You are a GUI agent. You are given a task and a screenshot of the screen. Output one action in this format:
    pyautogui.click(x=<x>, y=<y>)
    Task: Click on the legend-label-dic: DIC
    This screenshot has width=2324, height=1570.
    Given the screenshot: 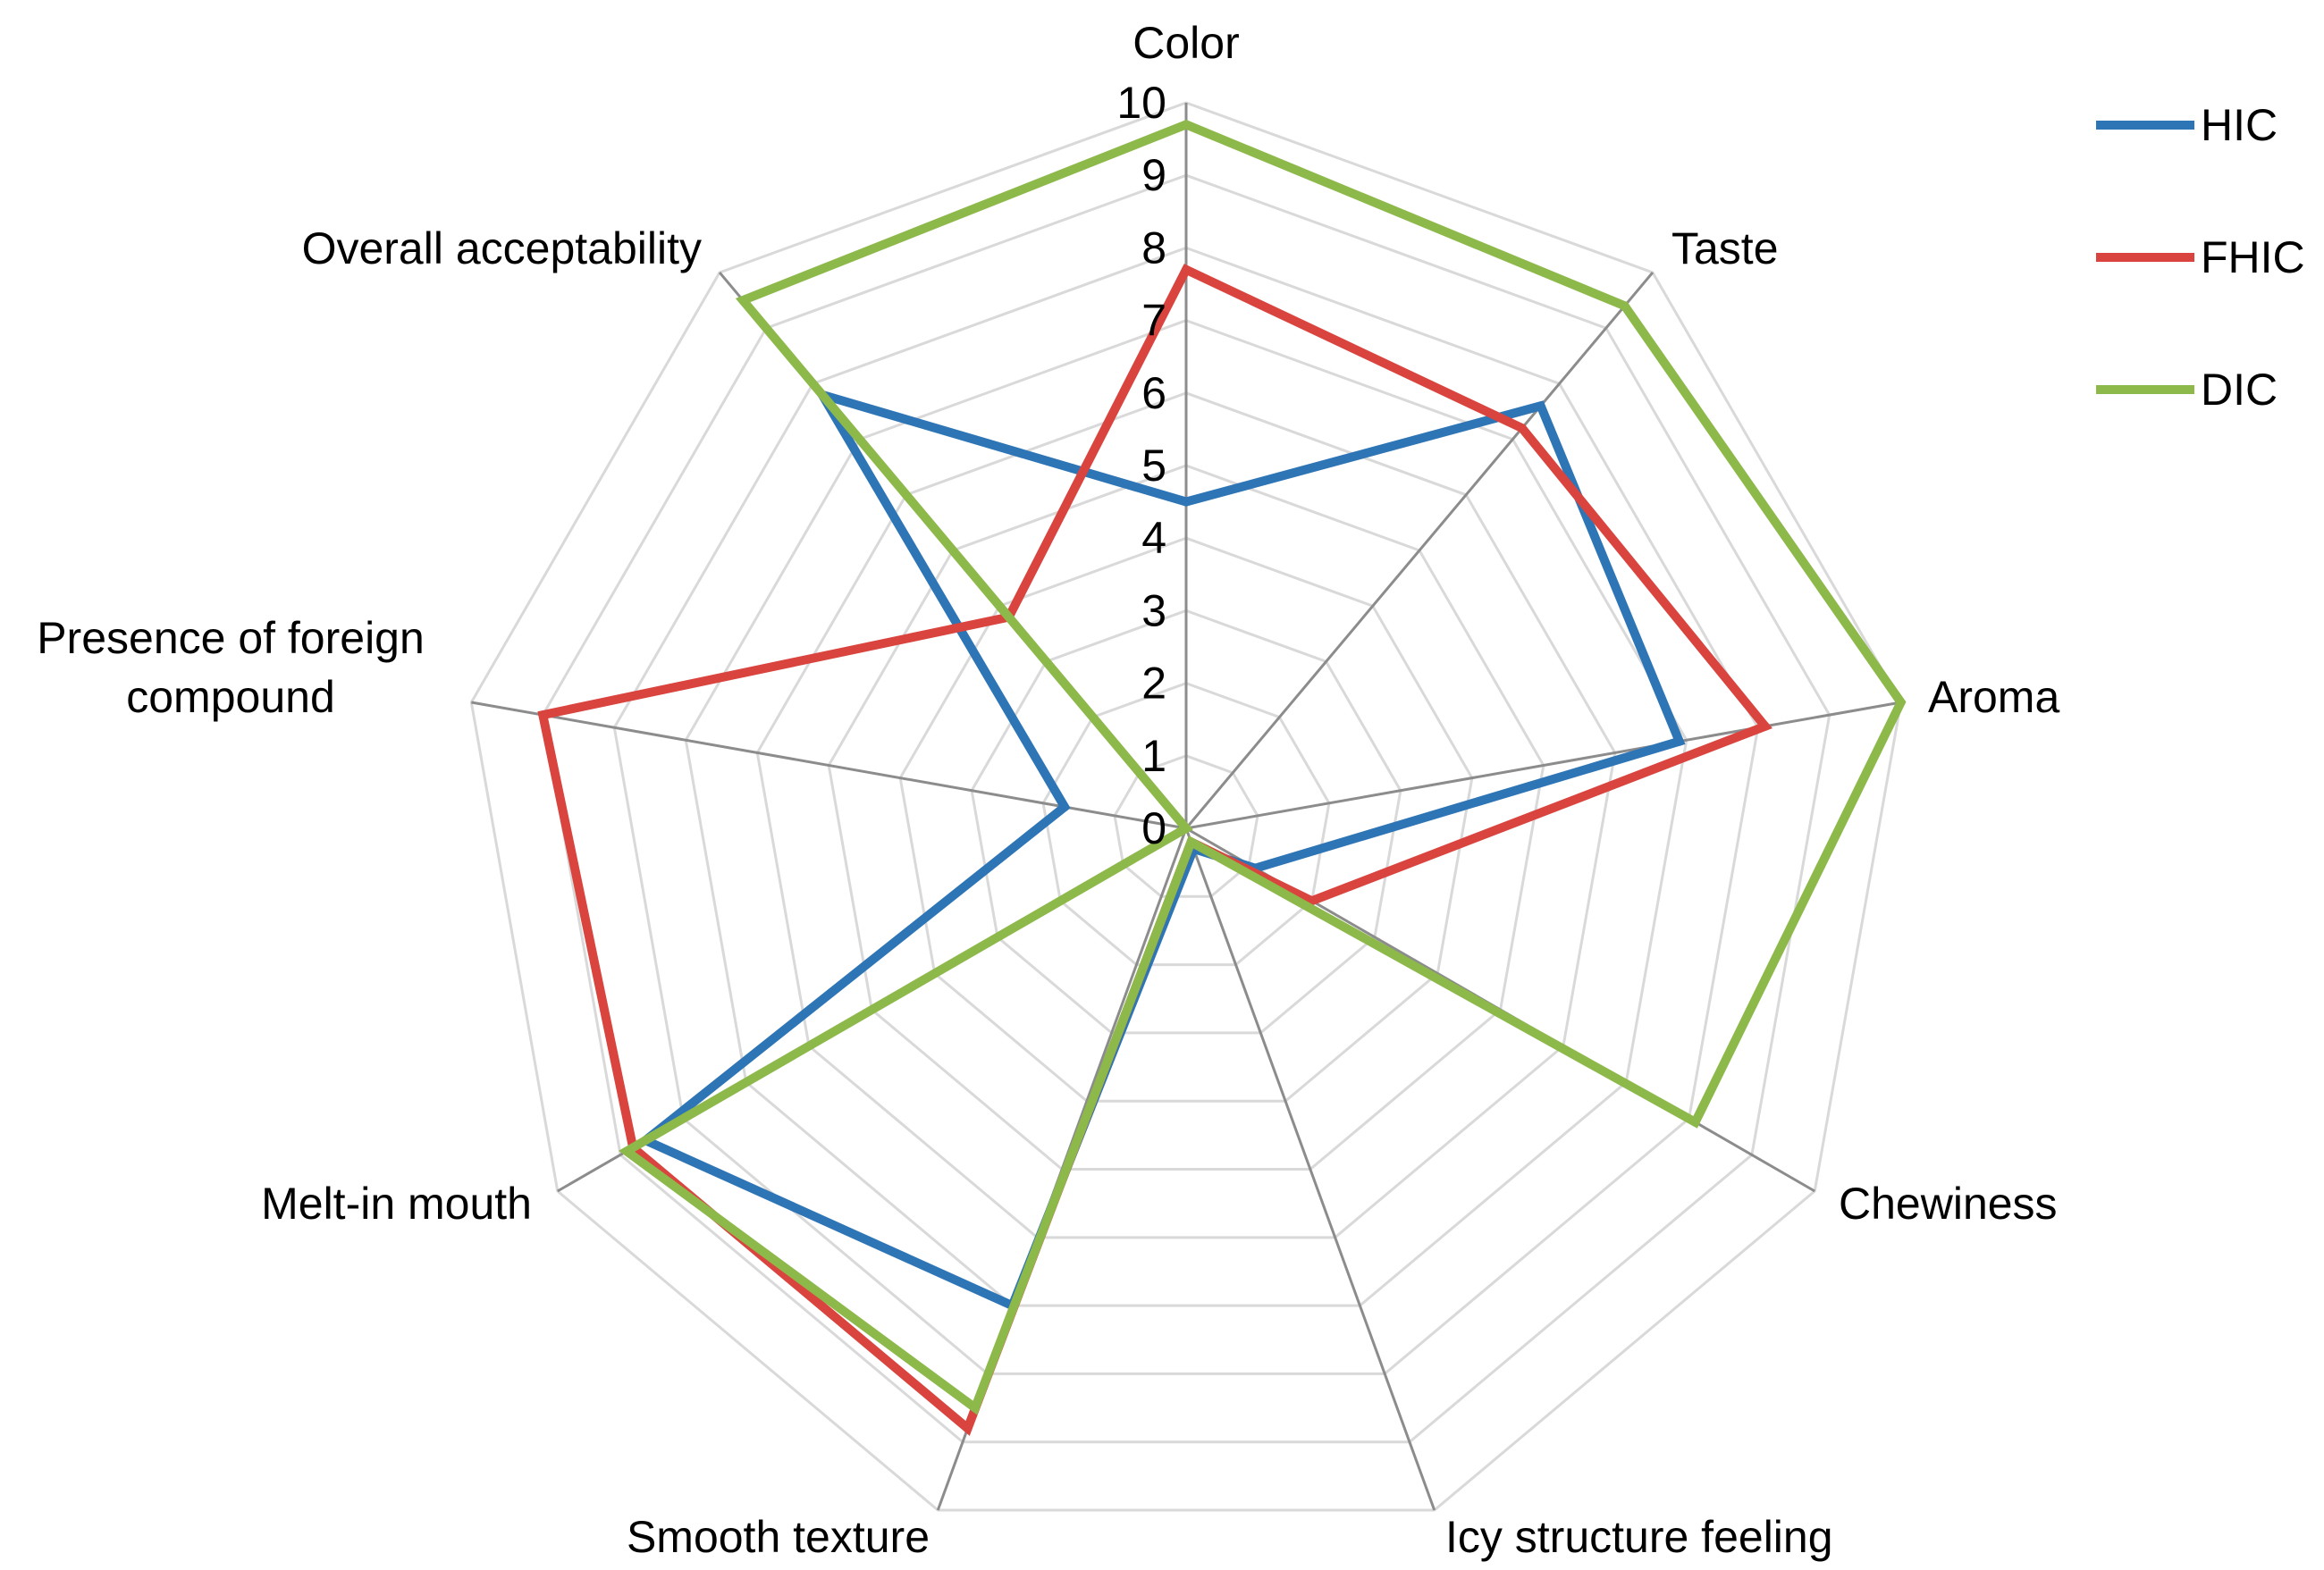 What is the action you would take?
    pyautogui.click(x=2239, y=390)
    